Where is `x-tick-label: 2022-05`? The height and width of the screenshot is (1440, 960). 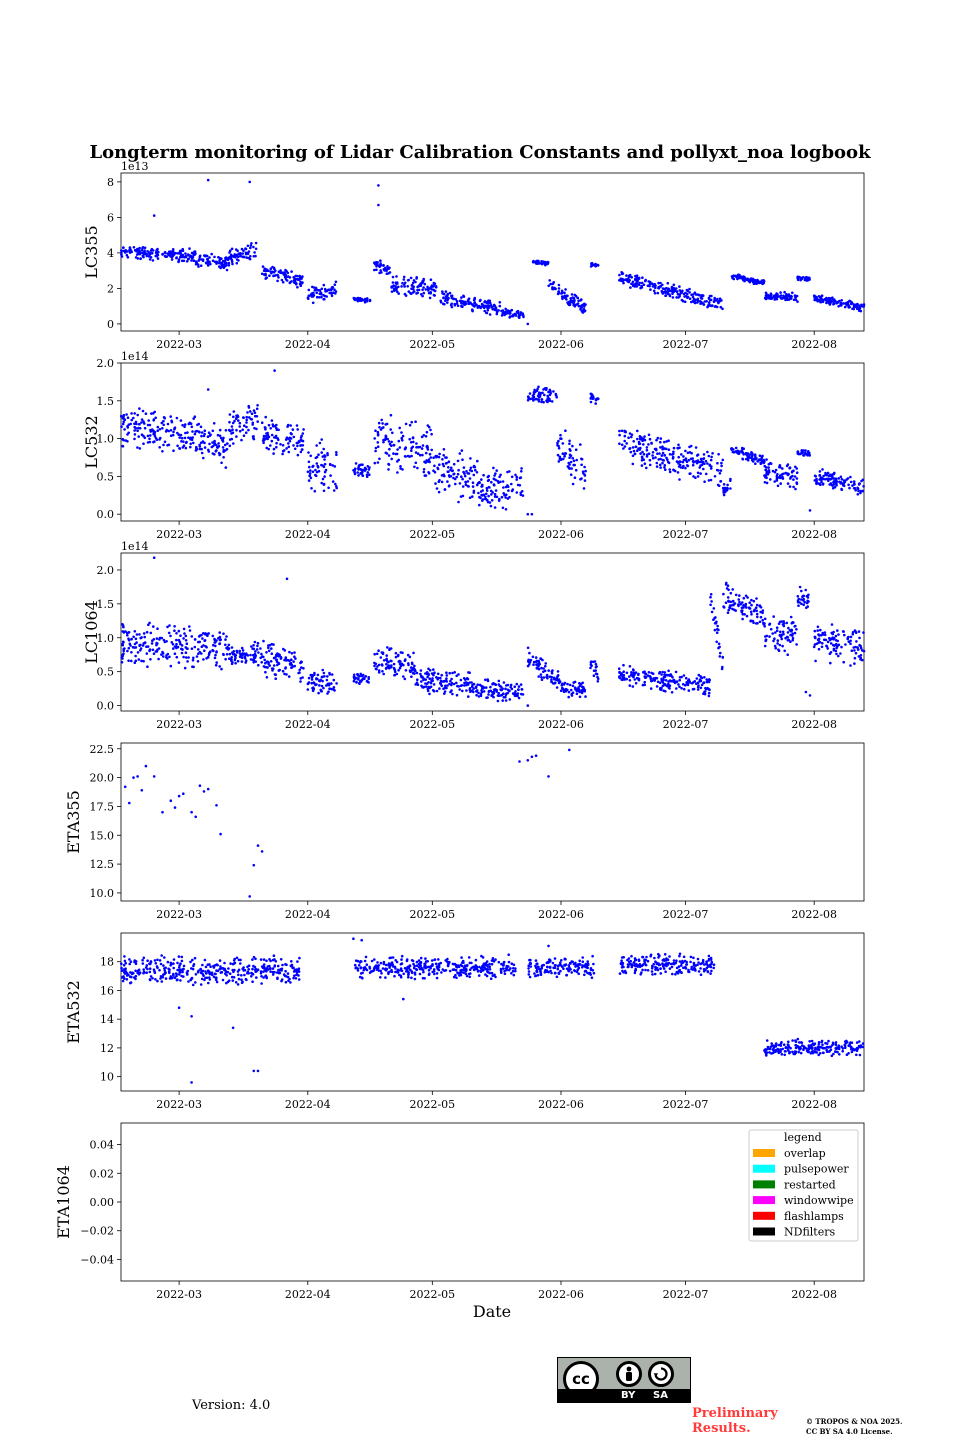 x-tick-label: 2022-05 is located at coordinates (432, 724).